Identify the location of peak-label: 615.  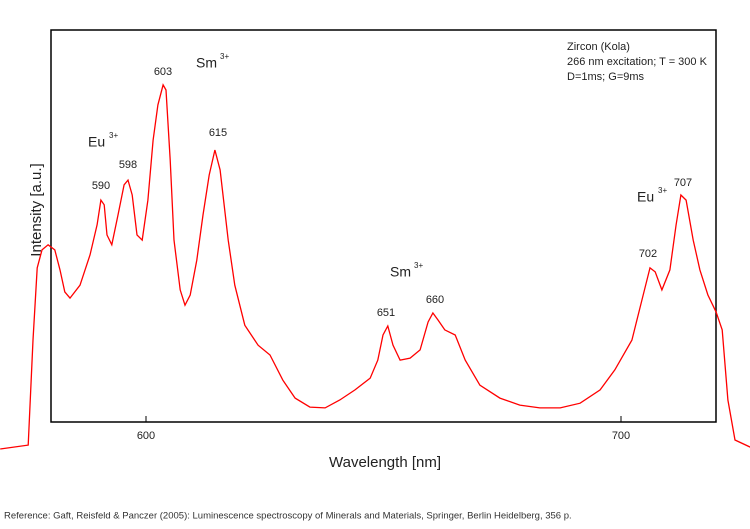
(218, 133).